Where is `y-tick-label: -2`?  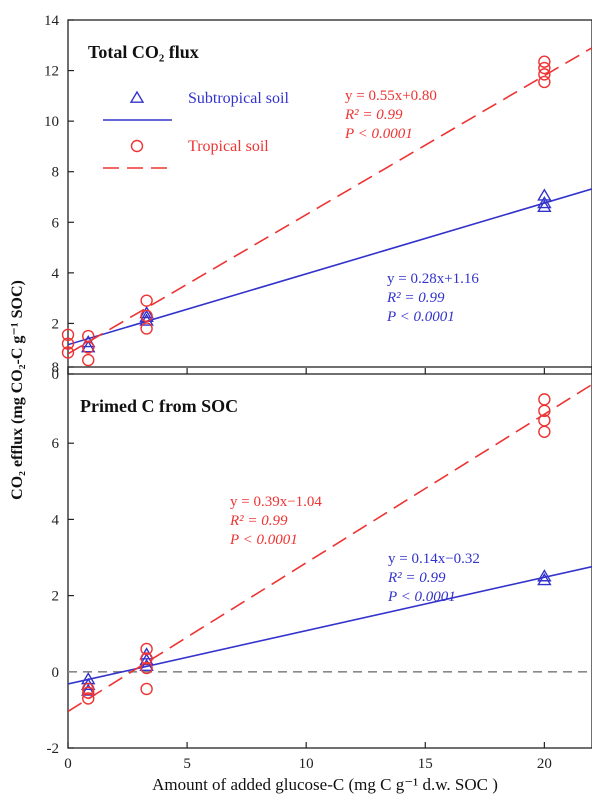 y-tick-label: -2 is located at coordinates (53, 749).